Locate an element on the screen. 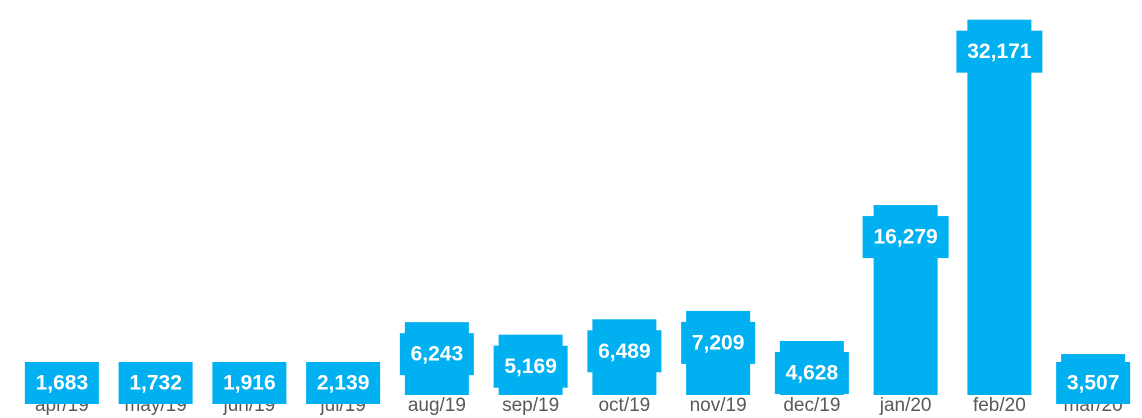 This screenshot has height=418, width=1142. bar is located at coordinates (999, 207).